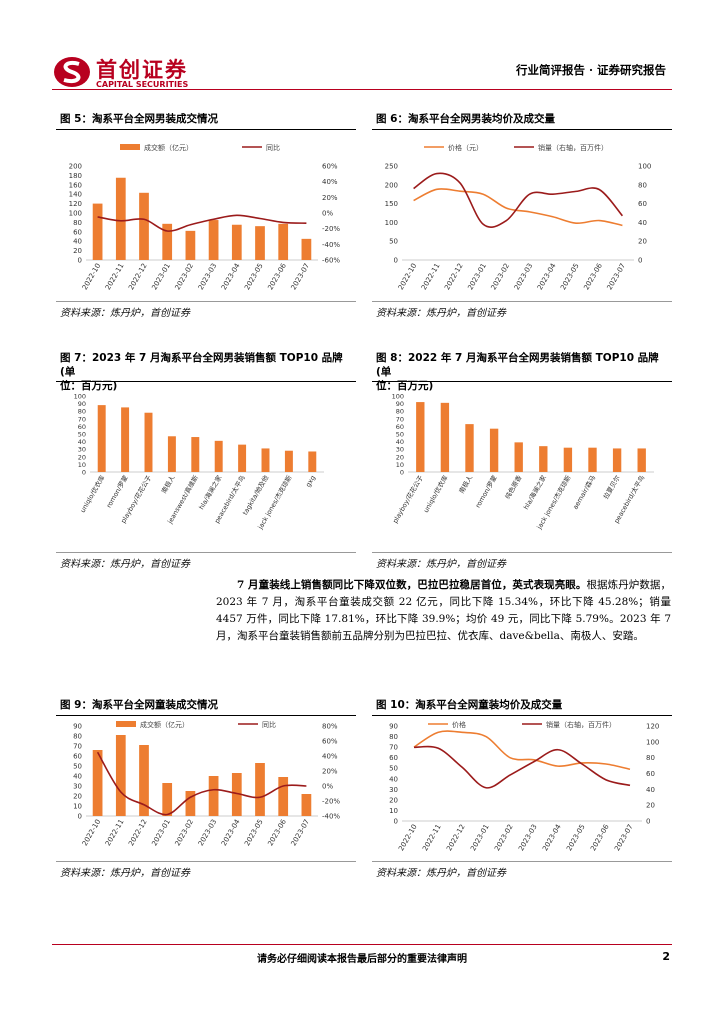 This screenshot has height=1024, width=724. I want to click on fig10-ytick-2: 20, so click(393, 800).